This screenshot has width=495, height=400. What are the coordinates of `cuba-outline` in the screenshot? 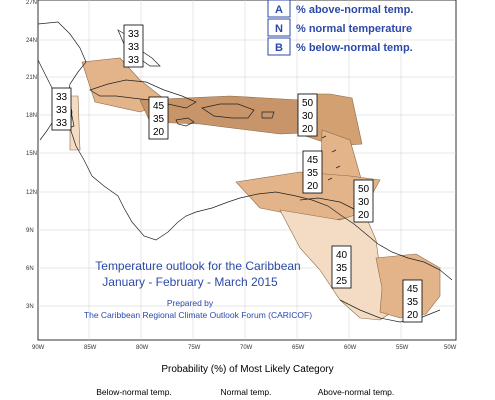 It's located at (143, 94).